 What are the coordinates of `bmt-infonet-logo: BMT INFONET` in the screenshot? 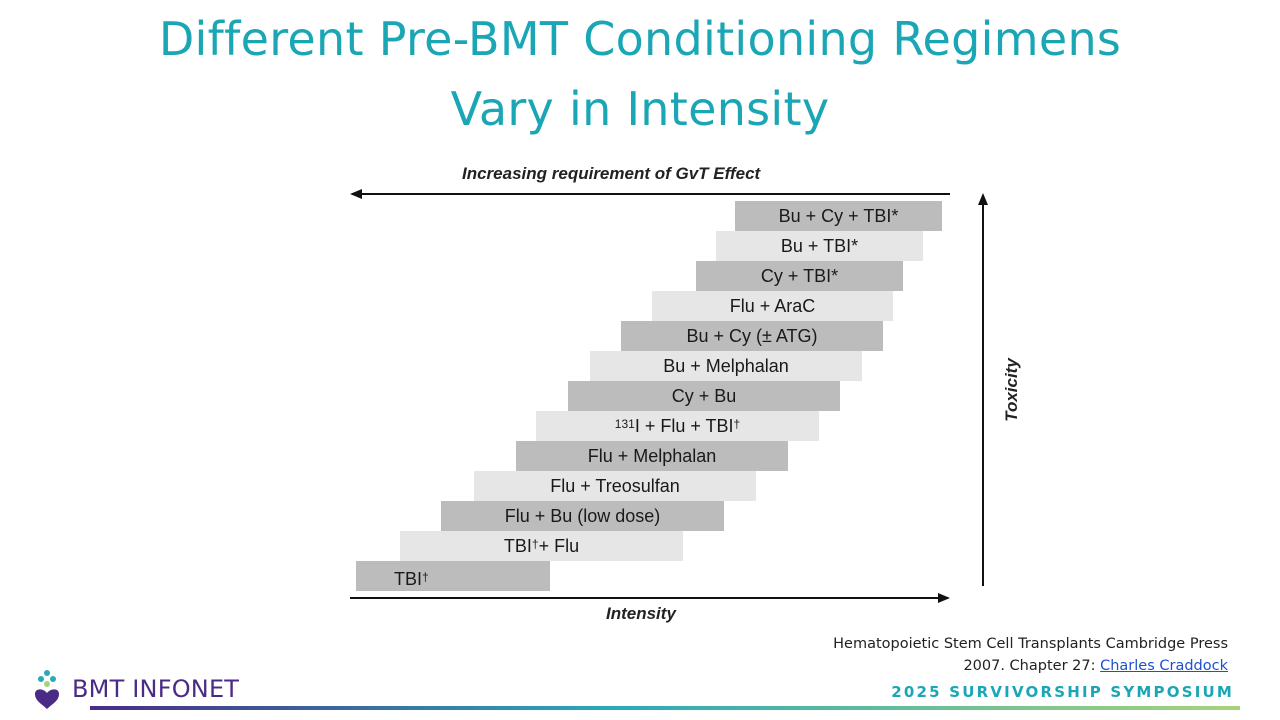 It's located at (135, 689).